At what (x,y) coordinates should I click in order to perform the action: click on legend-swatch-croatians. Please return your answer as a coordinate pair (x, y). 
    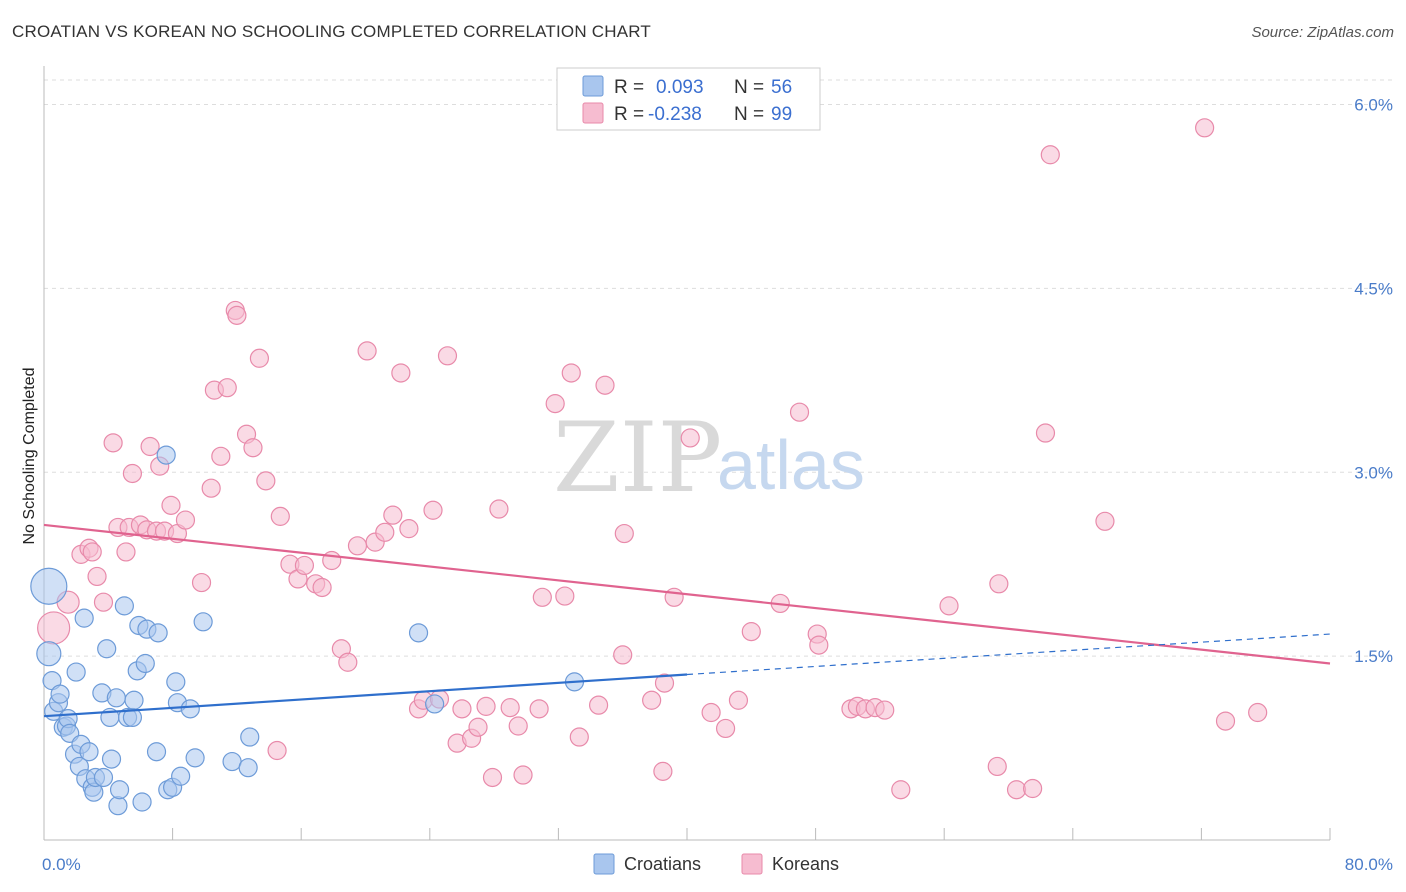
    Looking at the image, I should click on (593, 86).